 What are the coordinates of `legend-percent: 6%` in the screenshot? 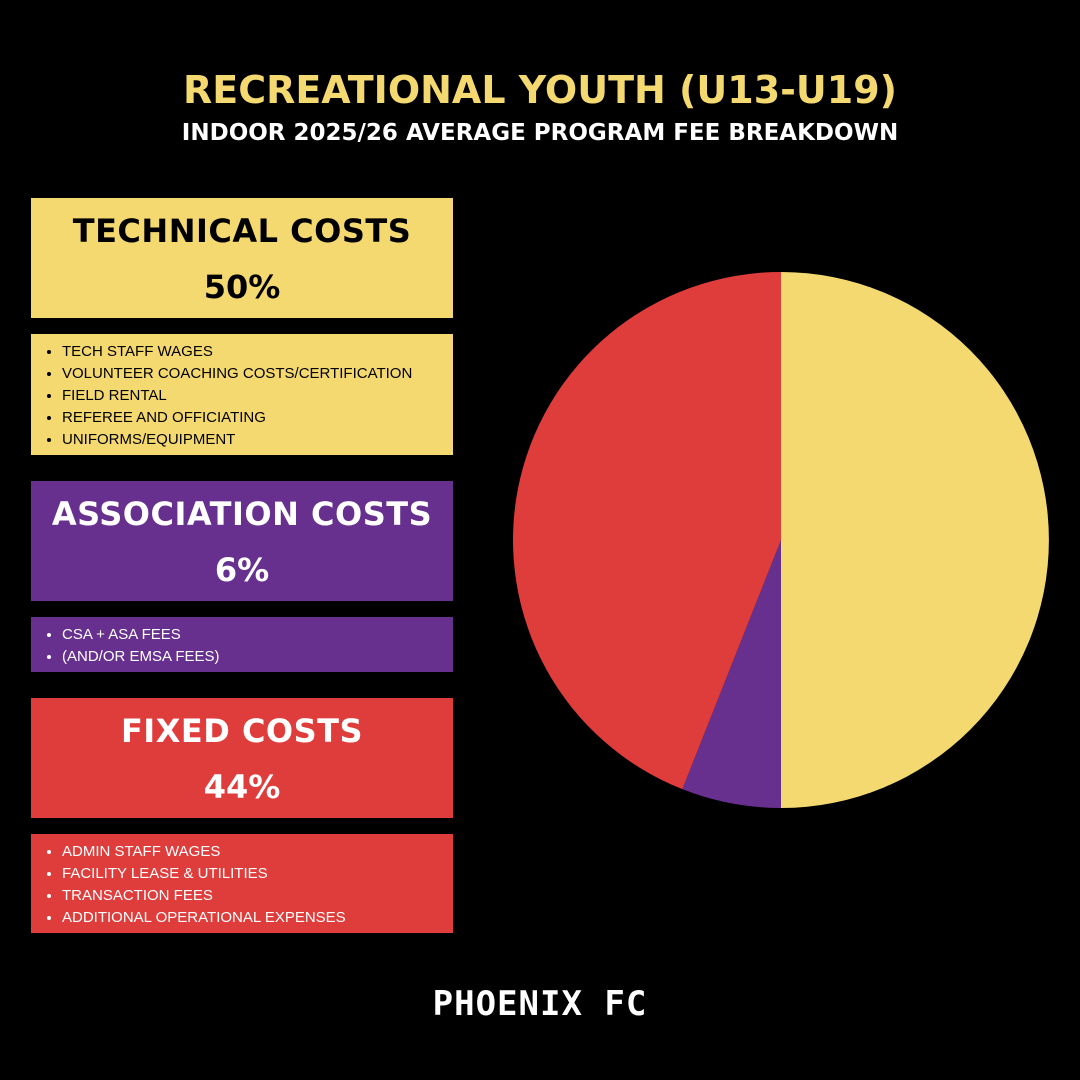 It's located at (242, 570).